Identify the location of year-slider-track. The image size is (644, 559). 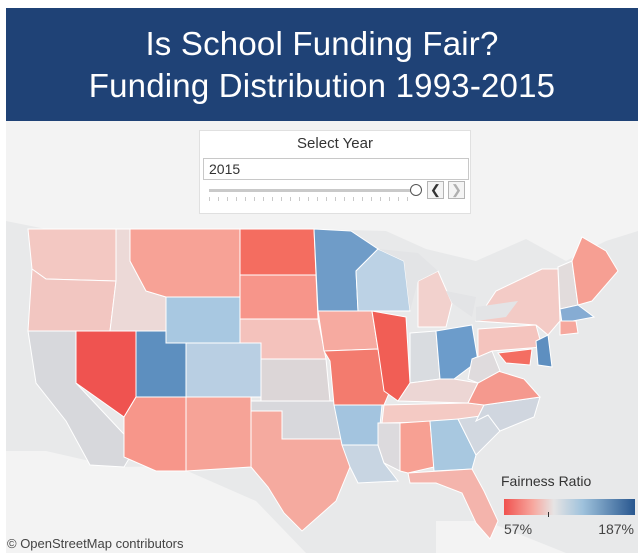
(311, 190).